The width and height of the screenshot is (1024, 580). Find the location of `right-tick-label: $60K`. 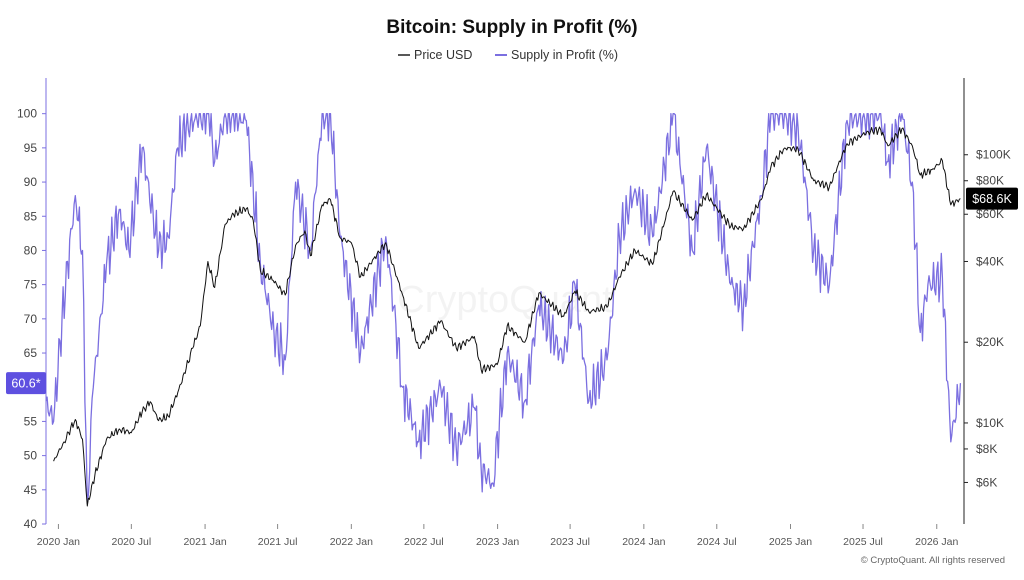

right-tick-label: $60K is located at coordinates (990, 214).